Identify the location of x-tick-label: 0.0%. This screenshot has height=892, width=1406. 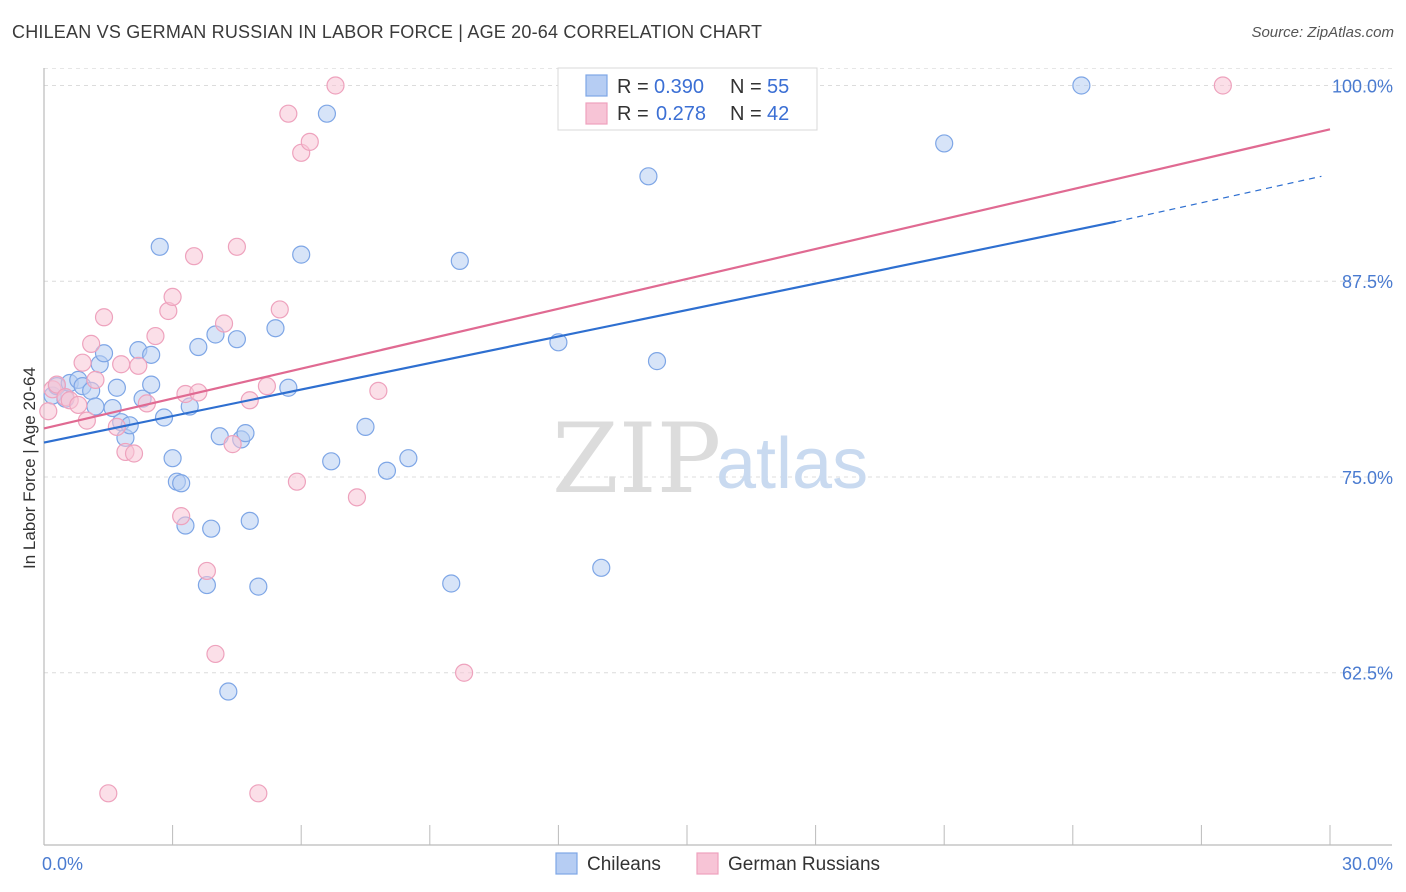
(62, 864).